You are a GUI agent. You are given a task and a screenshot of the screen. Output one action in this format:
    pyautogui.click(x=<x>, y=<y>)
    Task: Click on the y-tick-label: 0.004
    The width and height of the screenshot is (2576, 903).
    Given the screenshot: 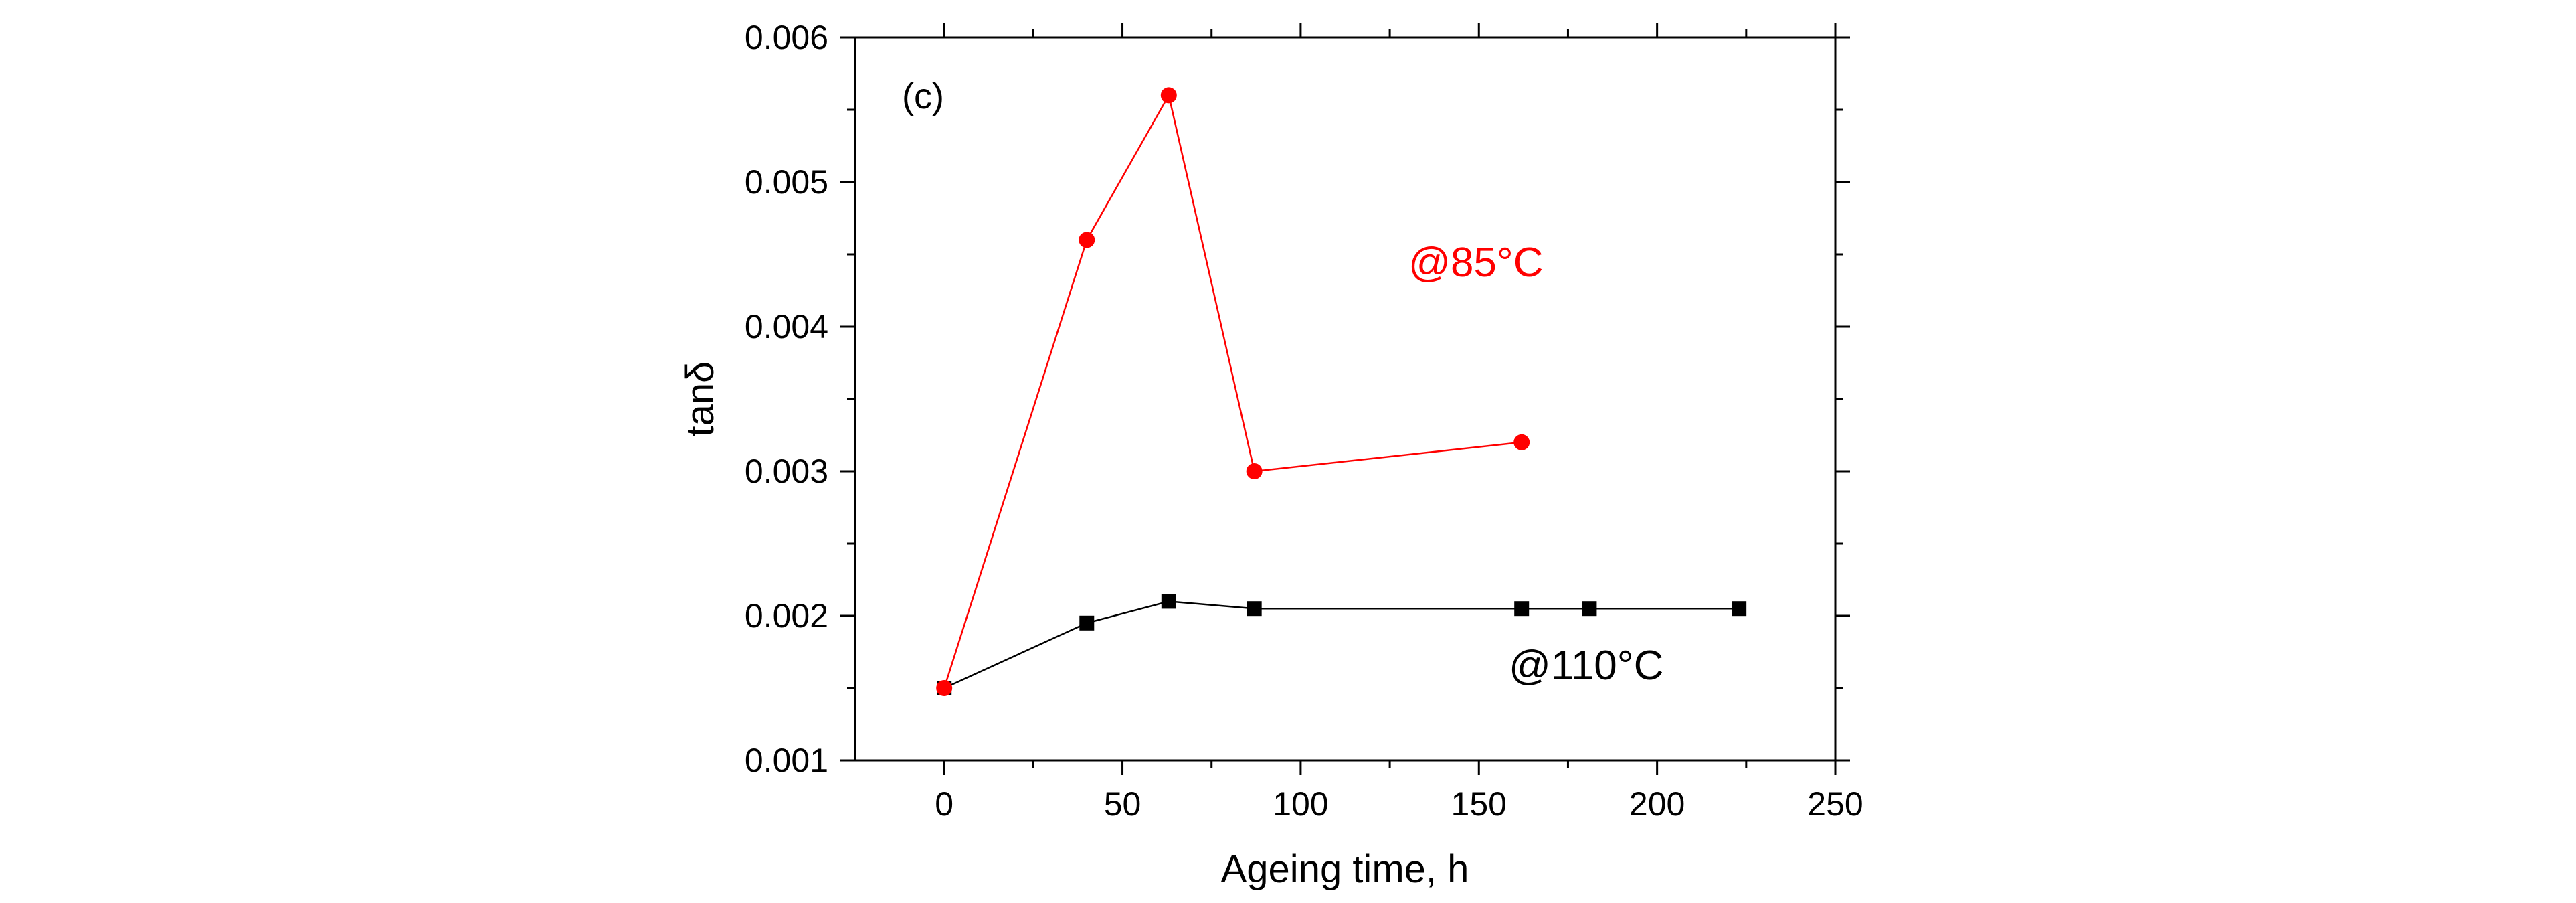 What is the action you would take?
    pyautogui.click(x=786, y=326)
    